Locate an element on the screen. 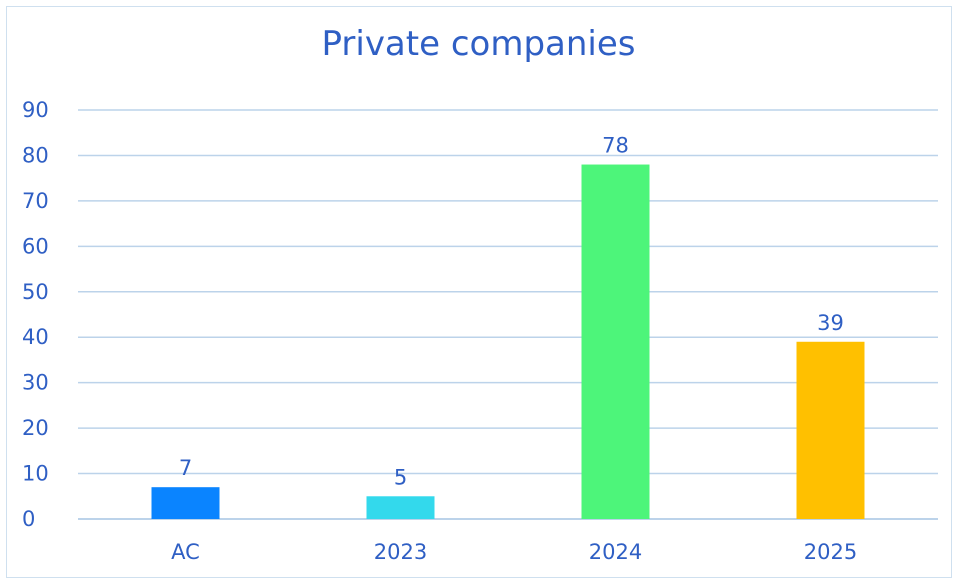 This screenshot has height=581, width=957. chart-title: Private companies is located at coordinates (478, 44).